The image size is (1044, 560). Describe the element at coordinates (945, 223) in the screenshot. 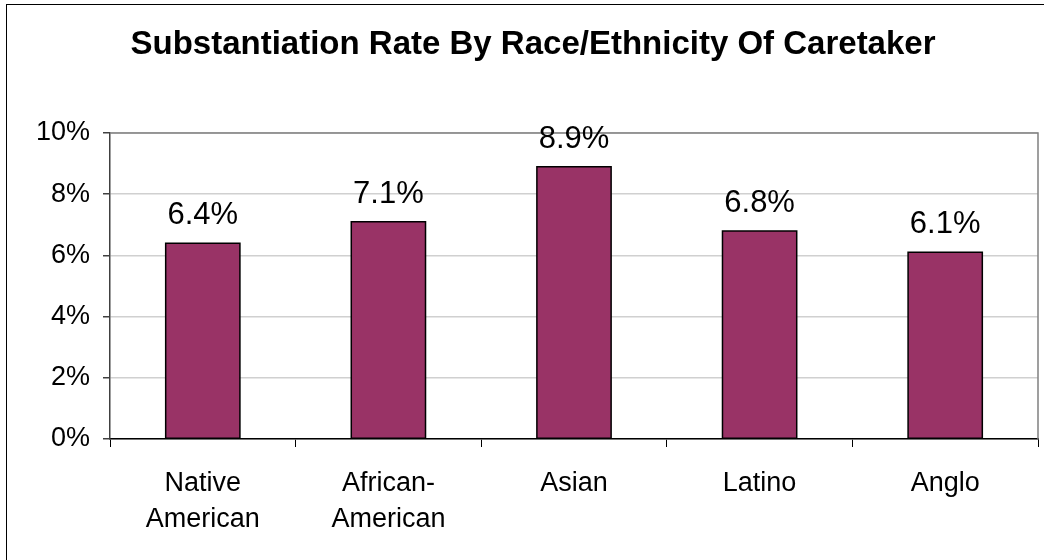

I see `data-label: 6.1%` at that location.